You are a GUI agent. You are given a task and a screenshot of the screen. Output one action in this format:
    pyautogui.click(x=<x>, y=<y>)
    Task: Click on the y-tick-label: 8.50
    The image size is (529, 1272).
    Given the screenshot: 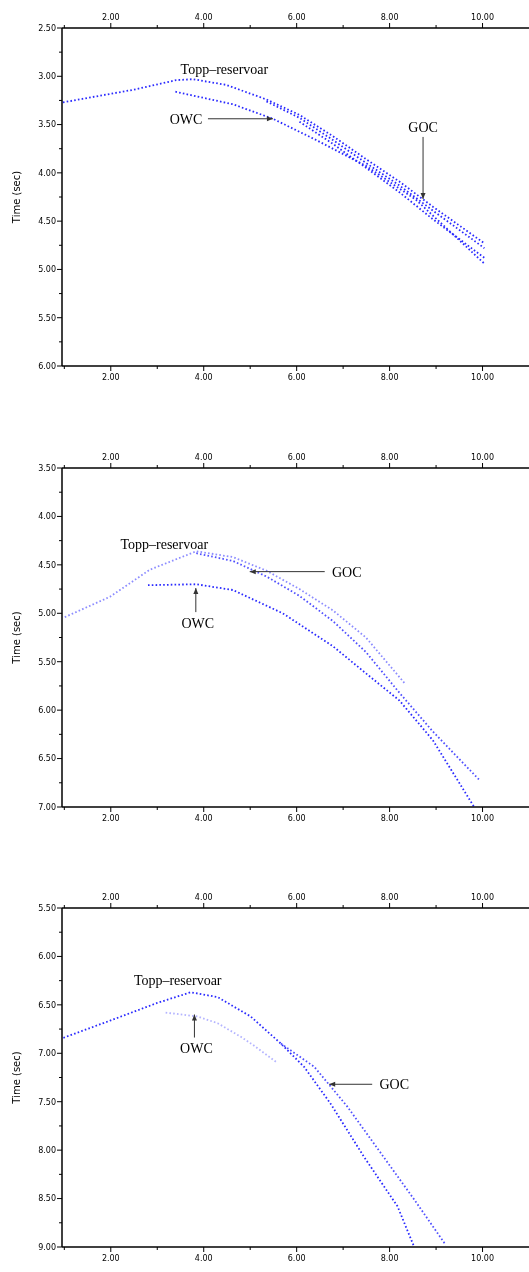 What is the action you would take?
    pyautogui.click(x=47, y=1199)
    